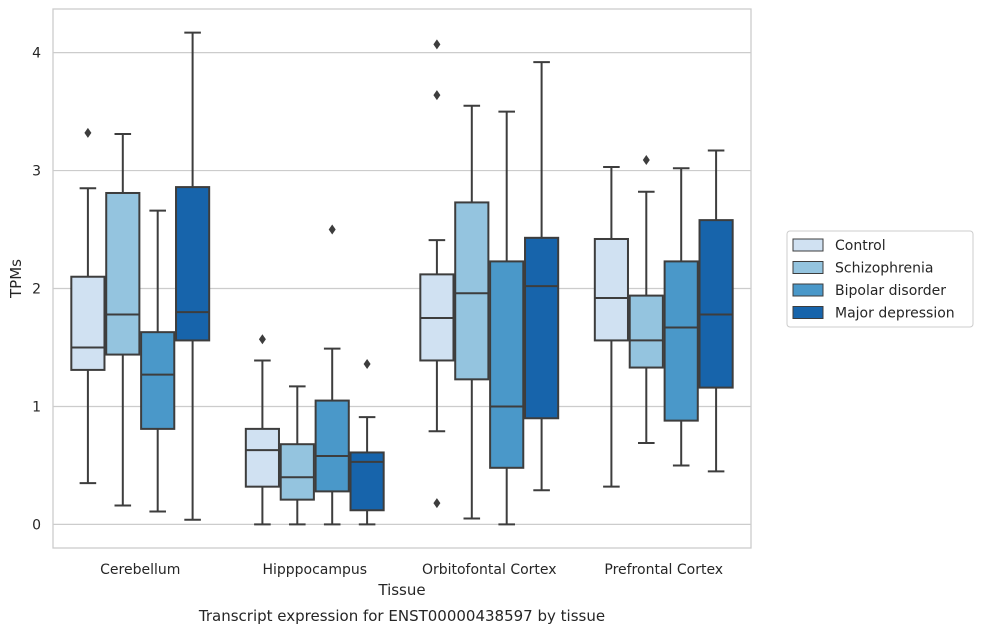 Image resolution: width=983 pixels, height=634 pixels. Describe the element at coordinates (36, 54) in the screenshot. I see `y-tick-label: 4` at that location.